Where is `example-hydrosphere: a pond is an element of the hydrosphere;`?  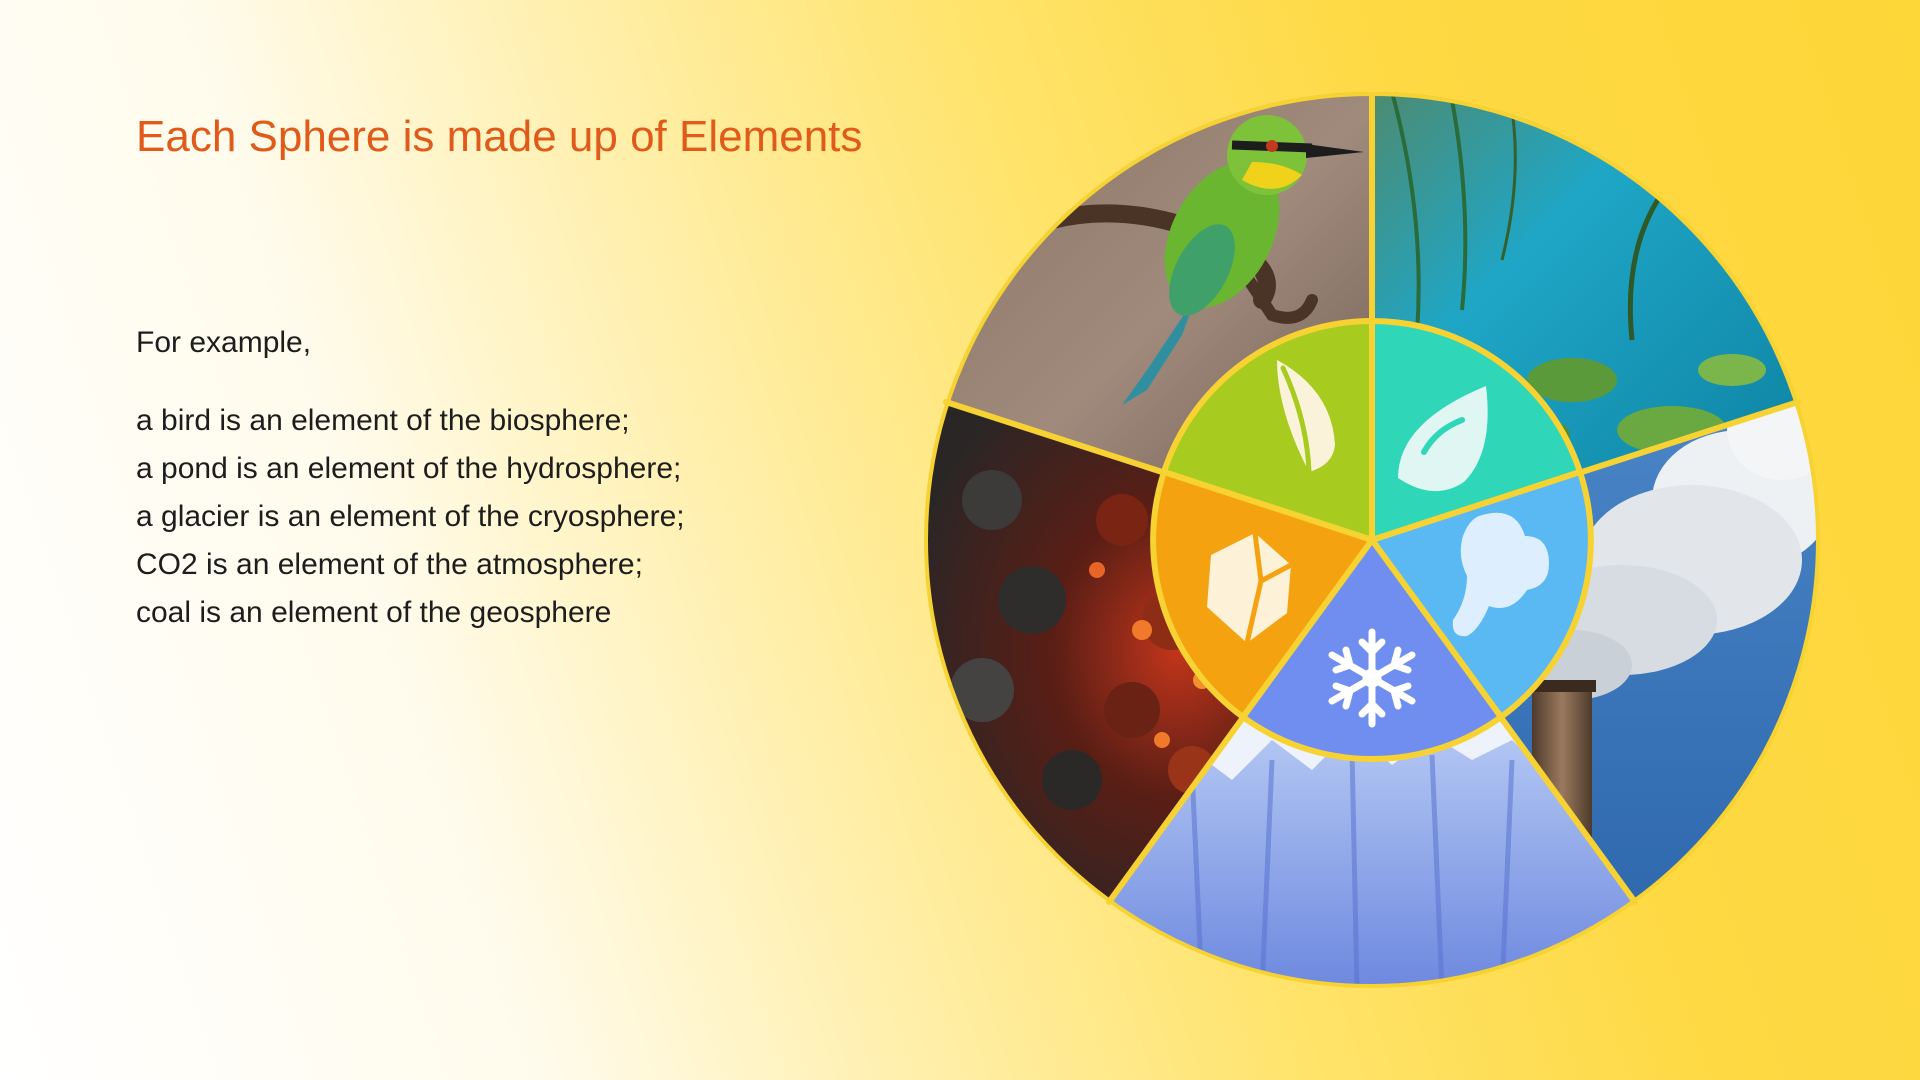
example-hydrosphere: a pond is an element of the hydrosphere; is located at coordinates (409, 468).